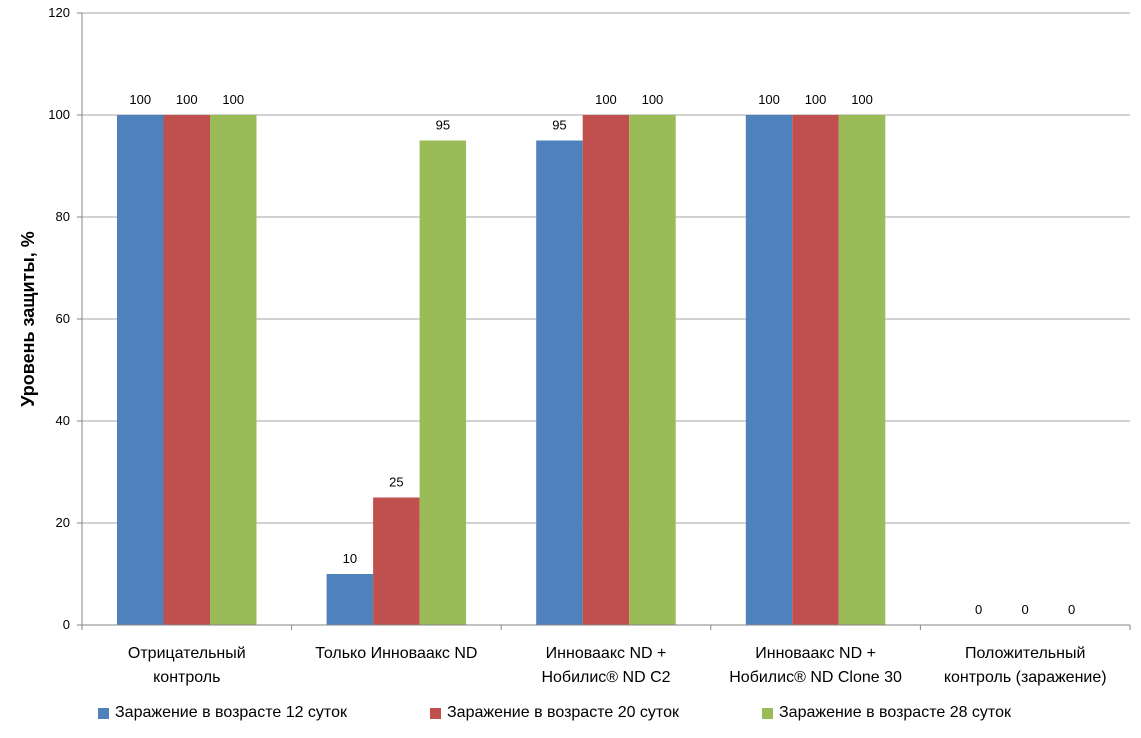  I want to click on y-tick-label: 120, so click(59, 12).